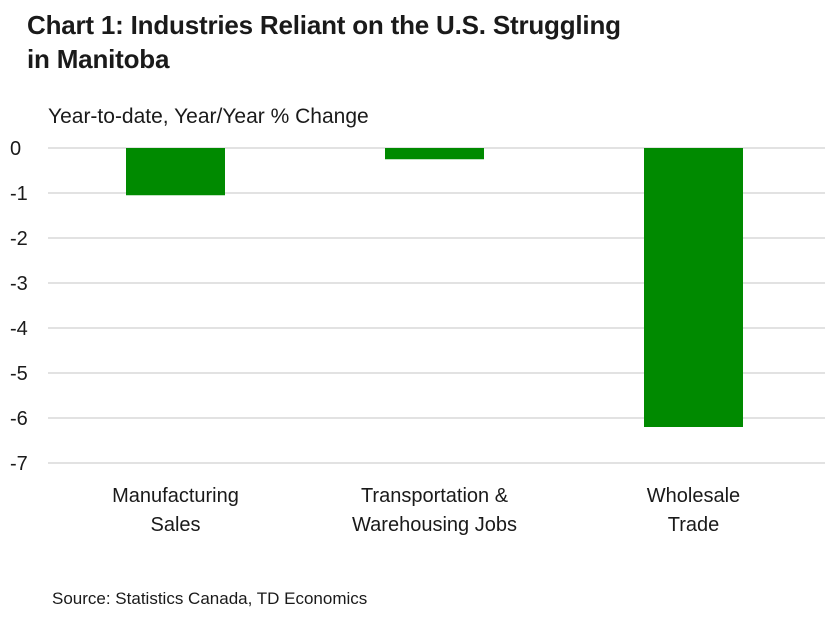 This screenshot has height=617, width=827. I want to click on source-note: Source: Statistics Canada, TD Economics, so click(210, 598).